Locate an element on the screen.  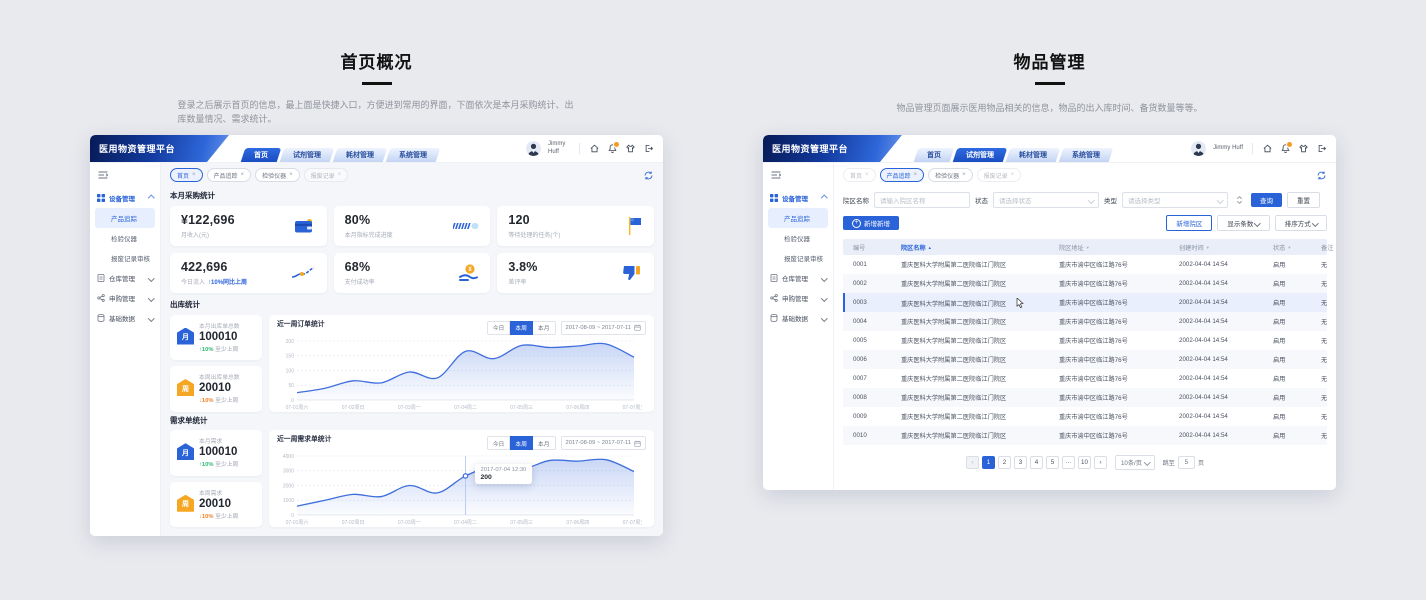
stat-card-inflow: 422,696 今日流入 ↑10%同比上周 is located at coordinates (248, 272).